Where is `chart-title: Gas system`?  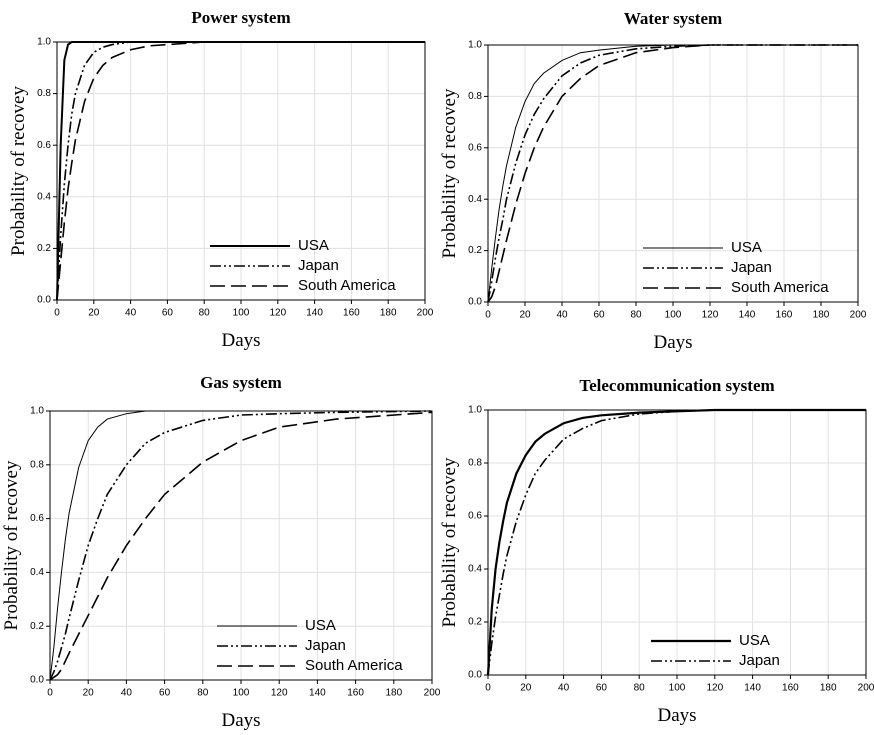
chart-title: Gas system is located at coordinates (241, 382).